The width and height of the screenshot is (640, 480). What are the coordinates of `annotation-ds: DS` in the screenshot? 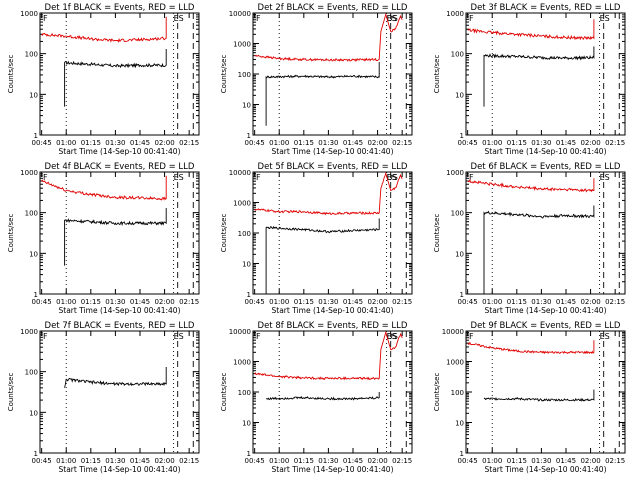 It's located at (392, 336).